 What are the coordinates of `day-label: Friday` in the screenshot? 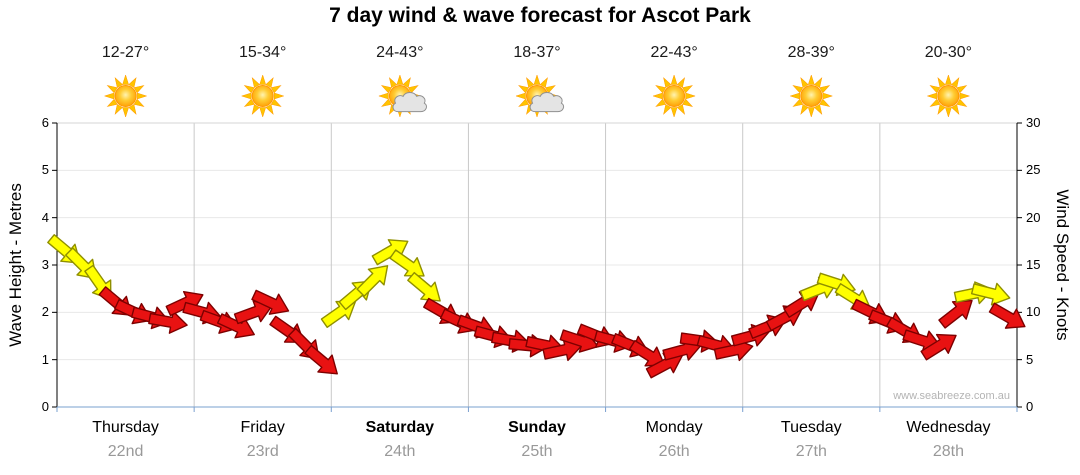 It's located at (262, 427).